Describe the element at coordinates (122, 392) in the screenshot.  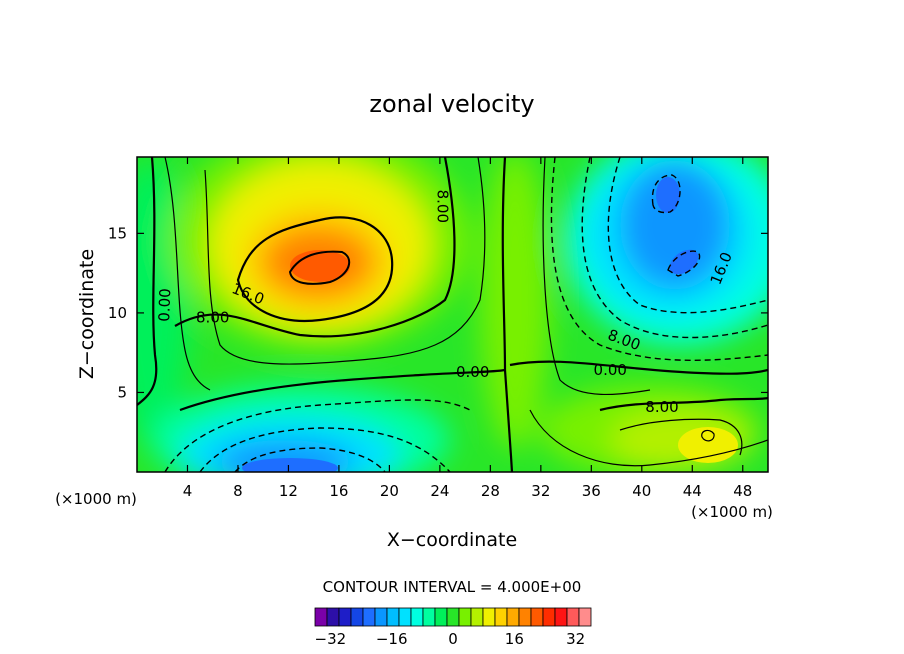
I see `y-tick-label: 5` at that location.